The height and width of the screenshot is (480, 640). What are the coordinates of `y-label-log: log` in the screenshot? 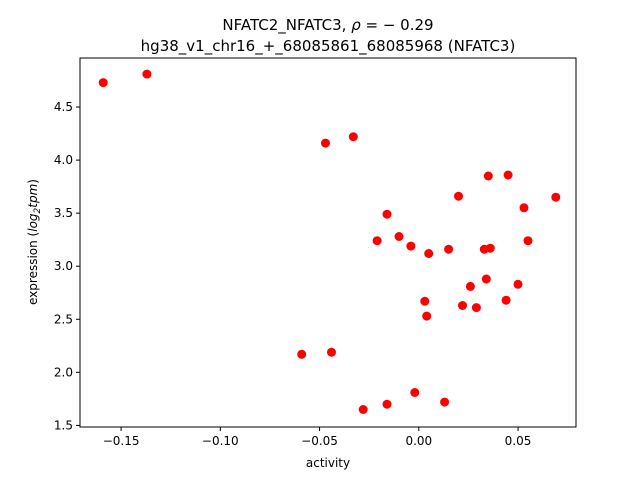 It's located at (33, 222).